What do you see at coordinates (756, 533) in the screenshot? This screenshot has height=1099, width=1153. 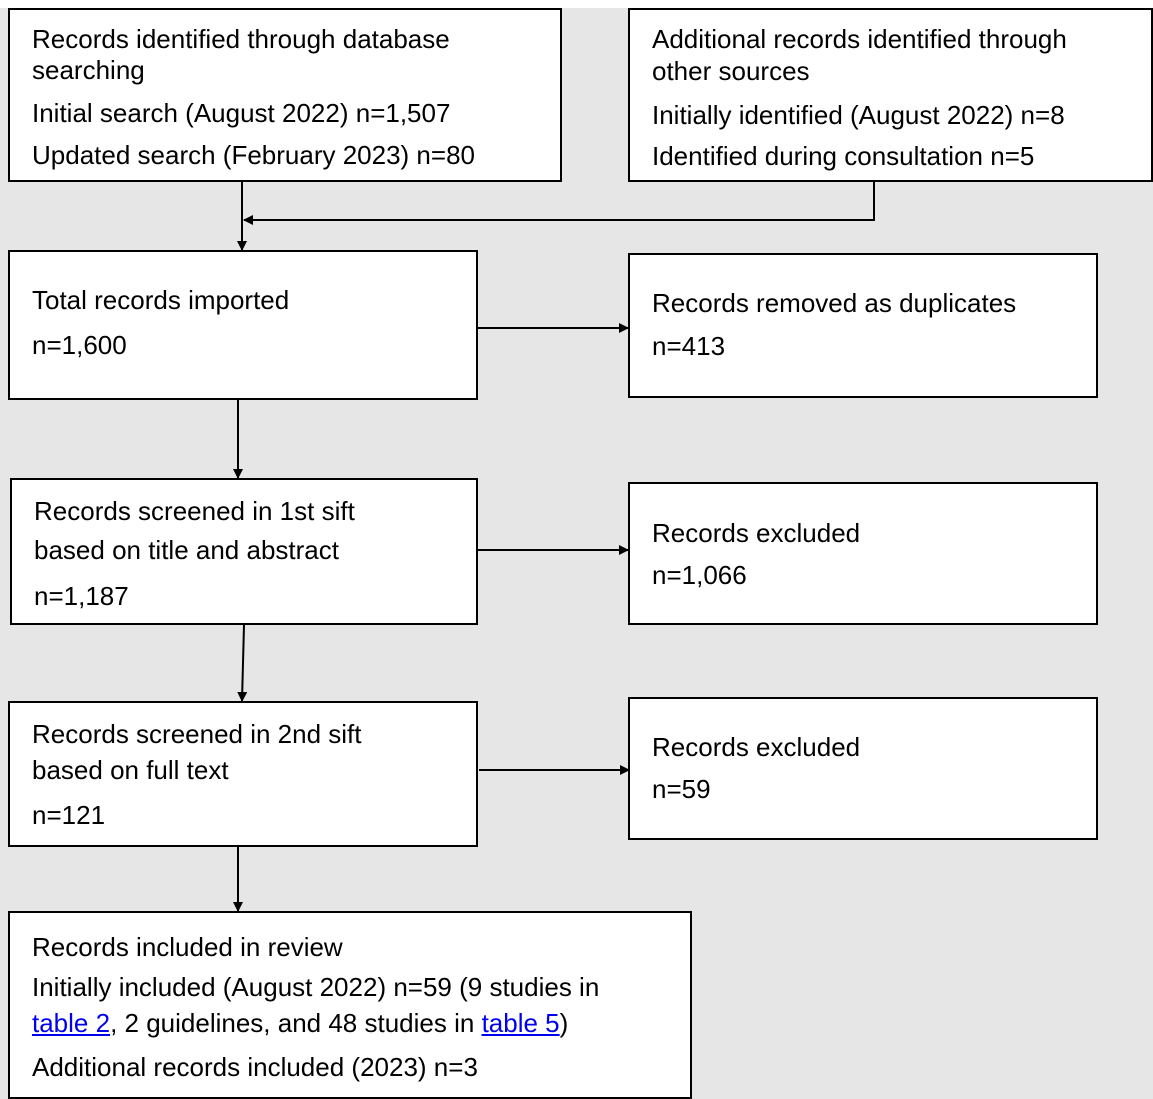 I see `first-excluded-title: Records excluded` at bounding box center [756, 533].